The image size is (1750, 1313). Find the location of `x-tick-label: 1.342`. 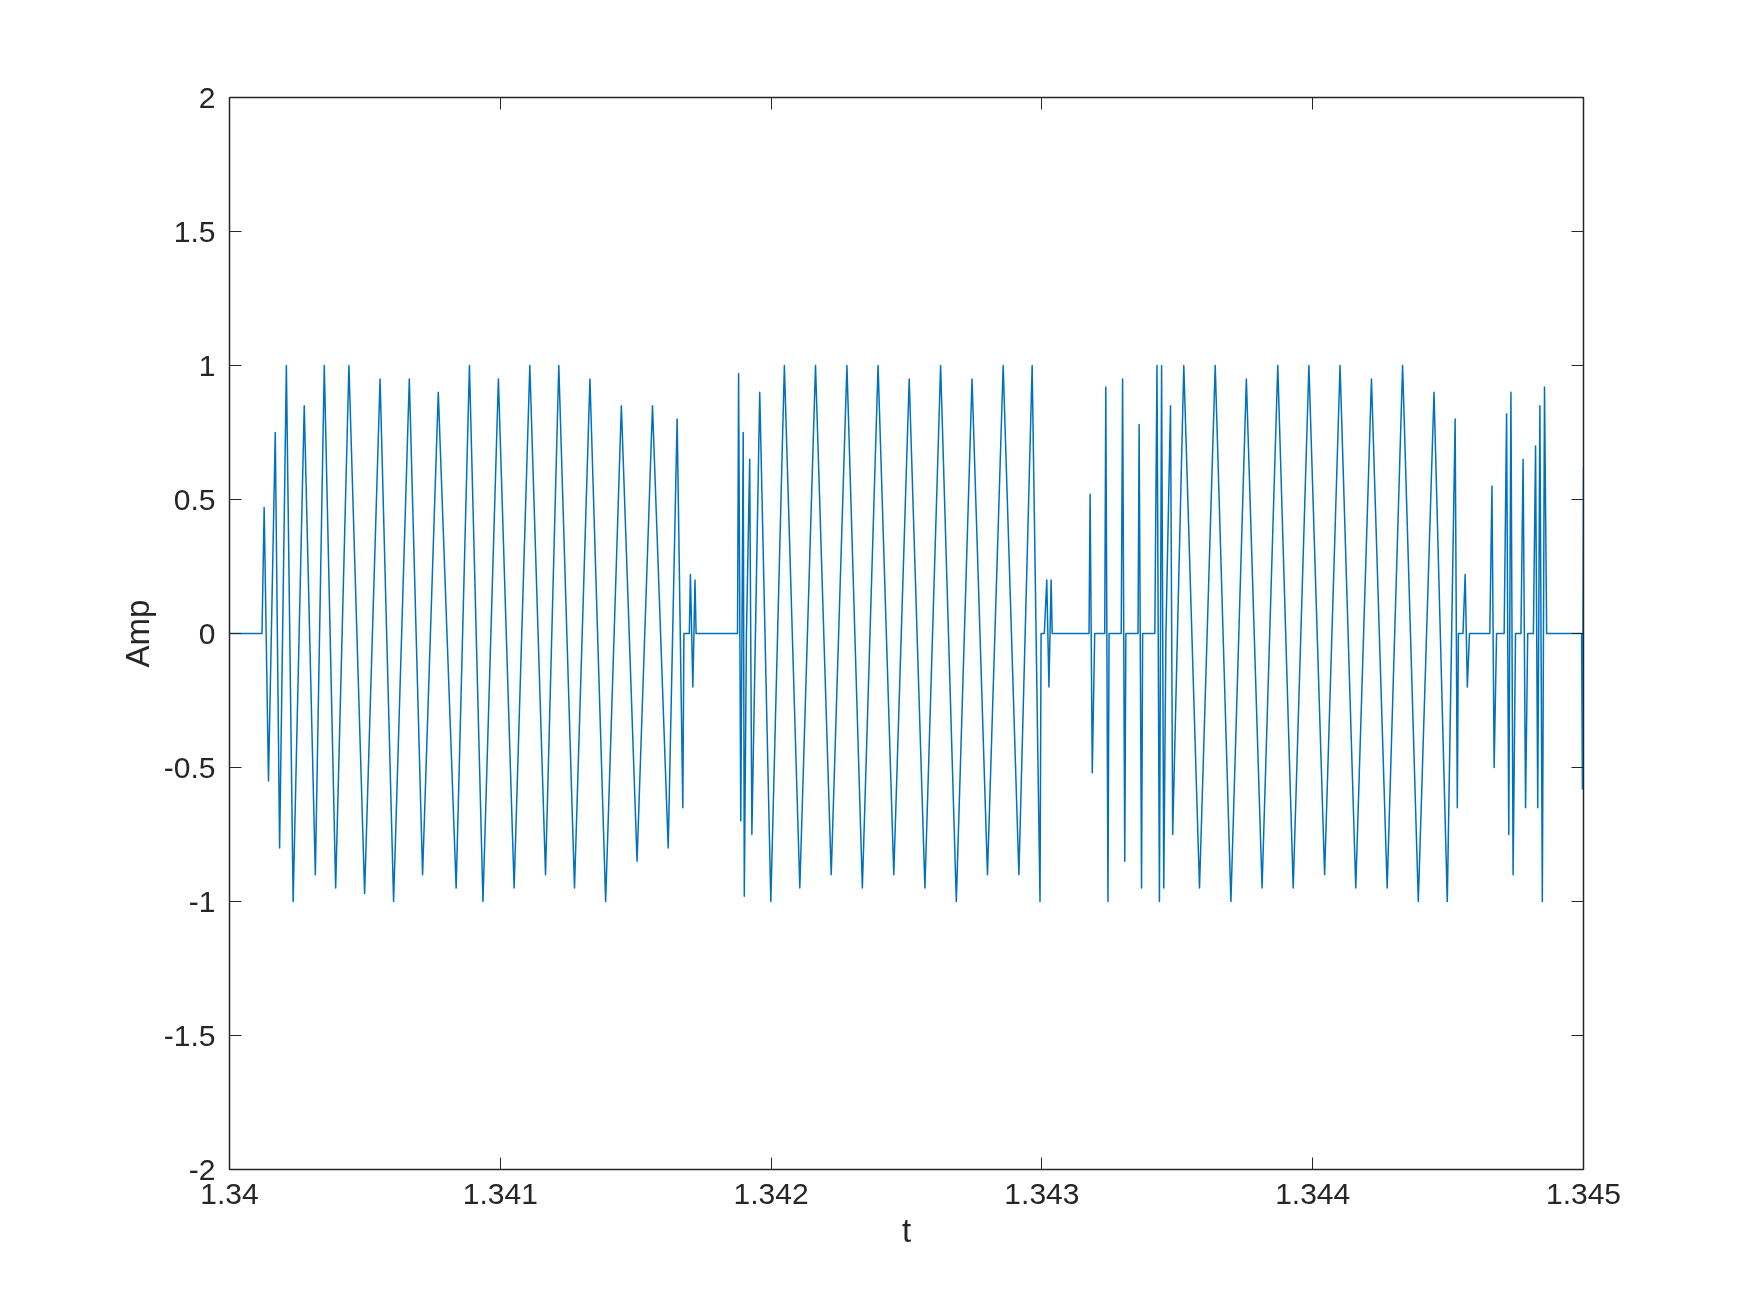

x-tick-label: 1.342 is located at coordinates (771, 1193).